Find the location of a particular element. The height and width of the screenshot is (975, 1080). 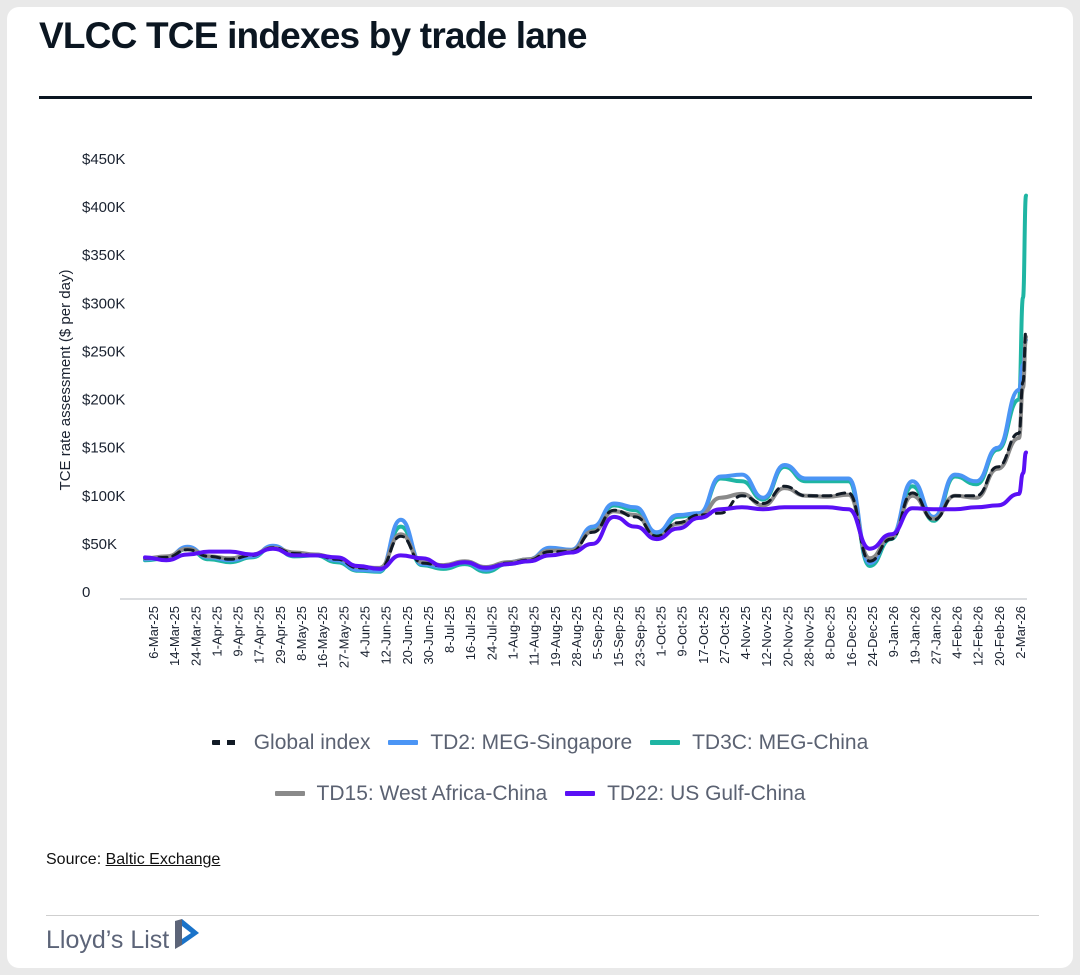

legend-item-global-index: Global index is located at coordinates (291, 742).